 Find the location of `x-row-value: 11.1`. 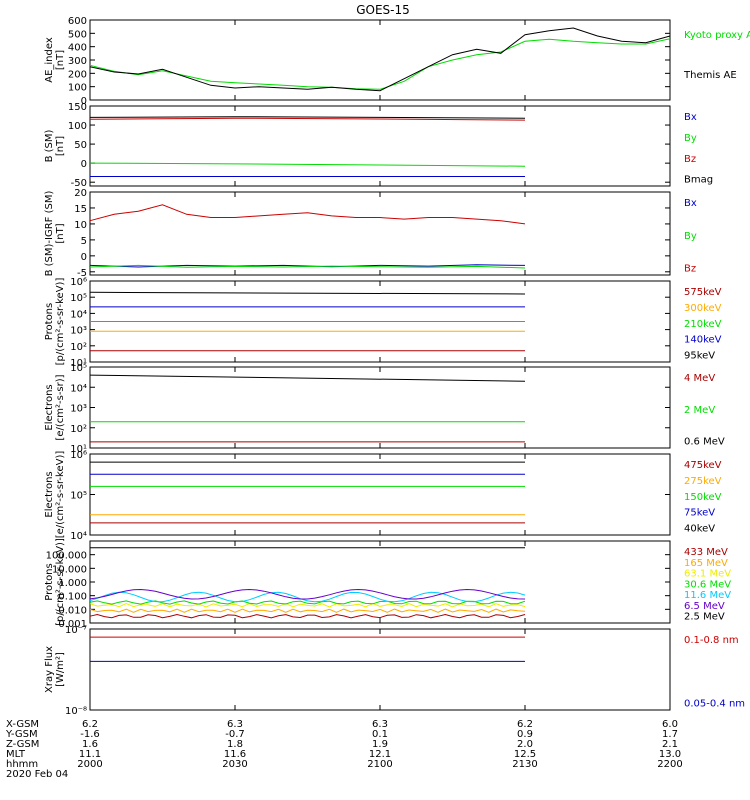

x-row-value: 11.1 is located at coordinates (90, 754).